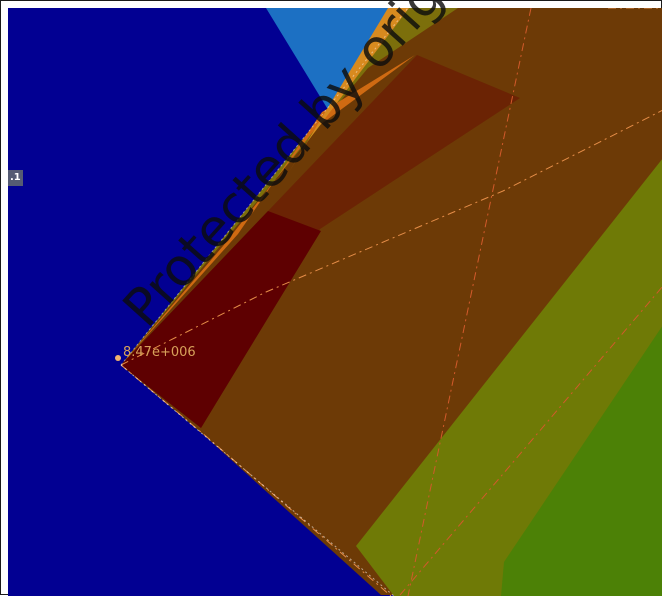 Image resolution: width=662 pixels, height=596 pixels. I want to click on node-value-label: 8.47e+006, so click(159, 352).